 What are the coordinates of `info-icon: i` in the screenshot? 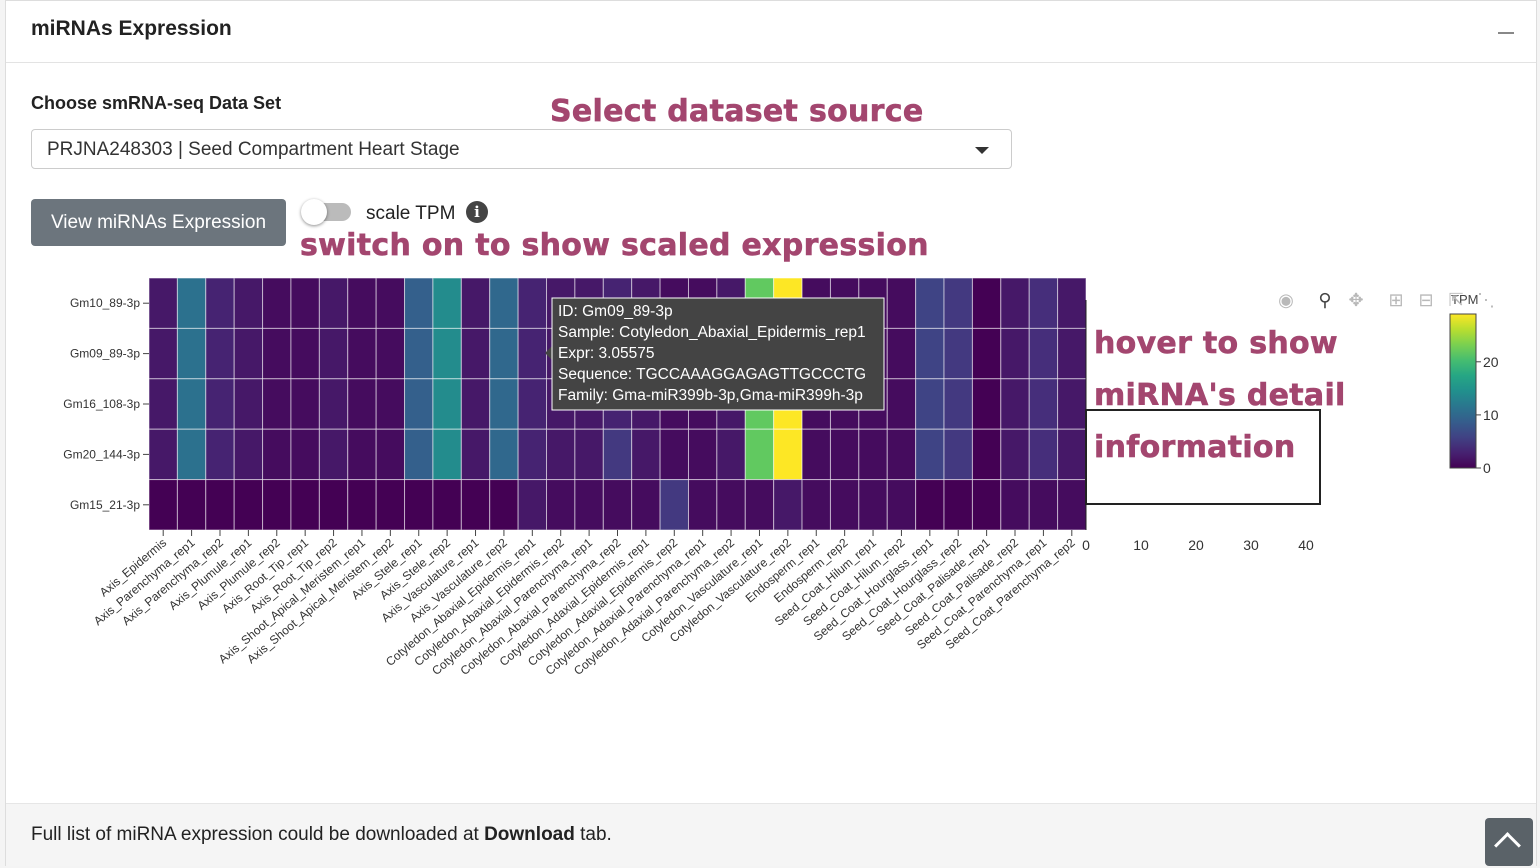 It's located at (477, 212).